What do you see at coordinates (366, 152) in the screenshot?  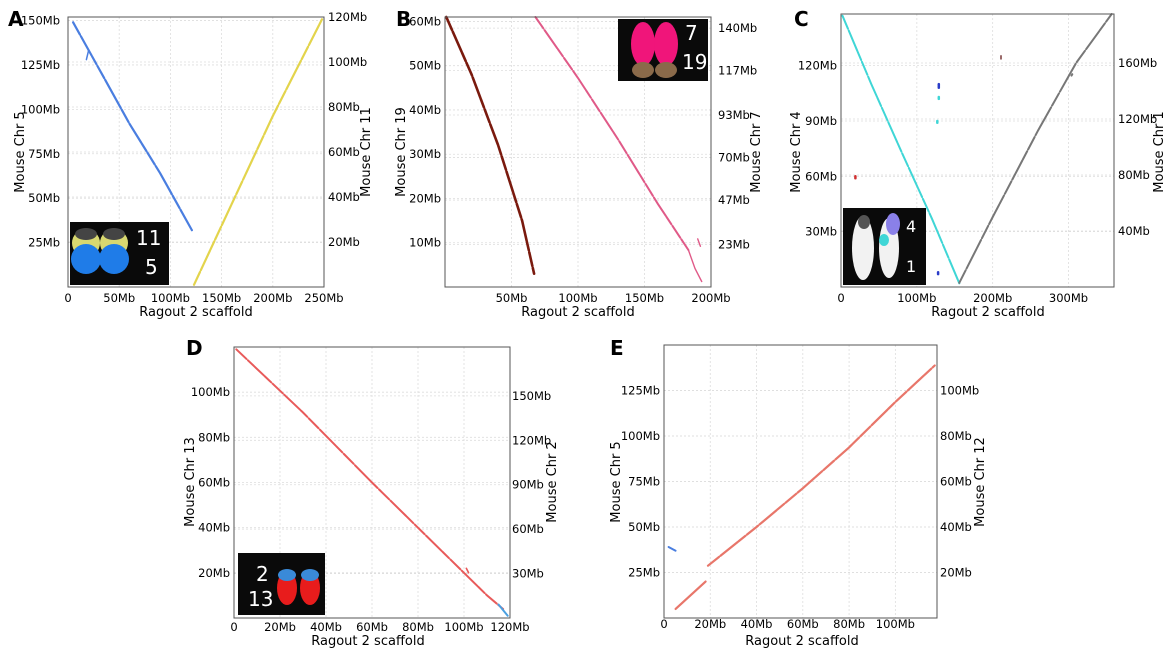 I see `right-y-axis-title: Mouse Chr 11` at bounding box center [366, 152].